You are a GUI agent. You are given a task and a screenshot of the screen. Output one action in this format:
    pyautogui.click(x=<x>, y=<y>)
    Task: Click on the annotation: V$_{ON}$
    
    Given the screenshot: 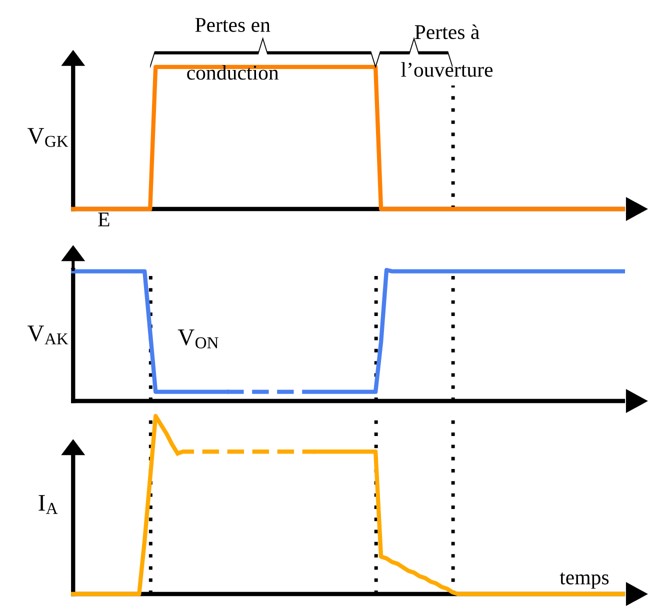 What is the action you would take?
    pyautogui.click(x=198, y=339)
    